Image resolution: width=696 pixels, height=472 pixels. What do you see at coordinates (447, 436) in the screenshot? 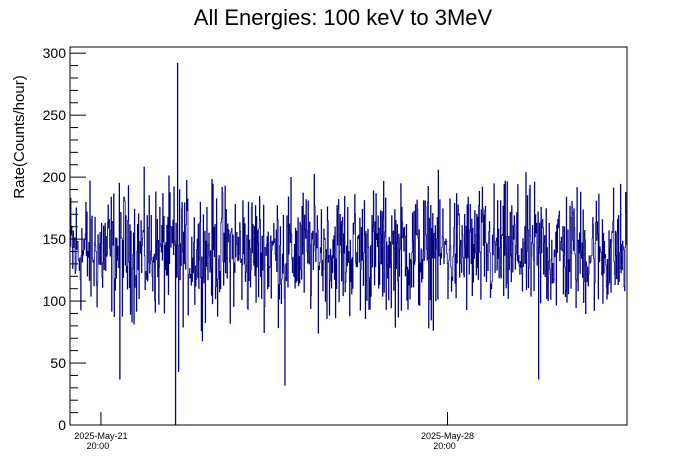
I see `x-tick-label-date: 2025-May-28` at bounding box center [447, 436].